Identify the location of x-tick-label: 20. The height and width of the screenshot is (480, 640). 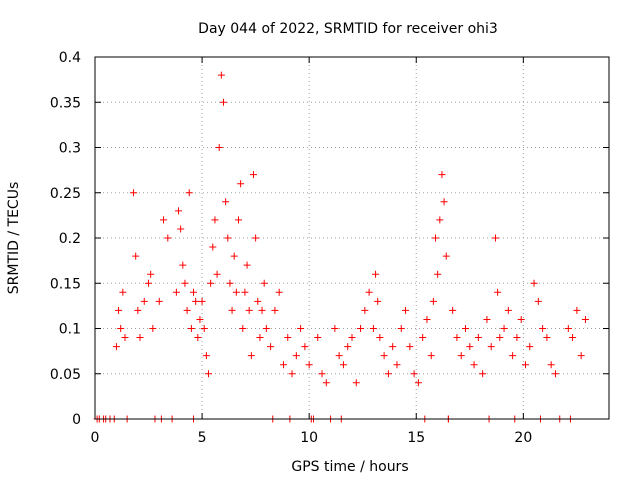
(523, 438).